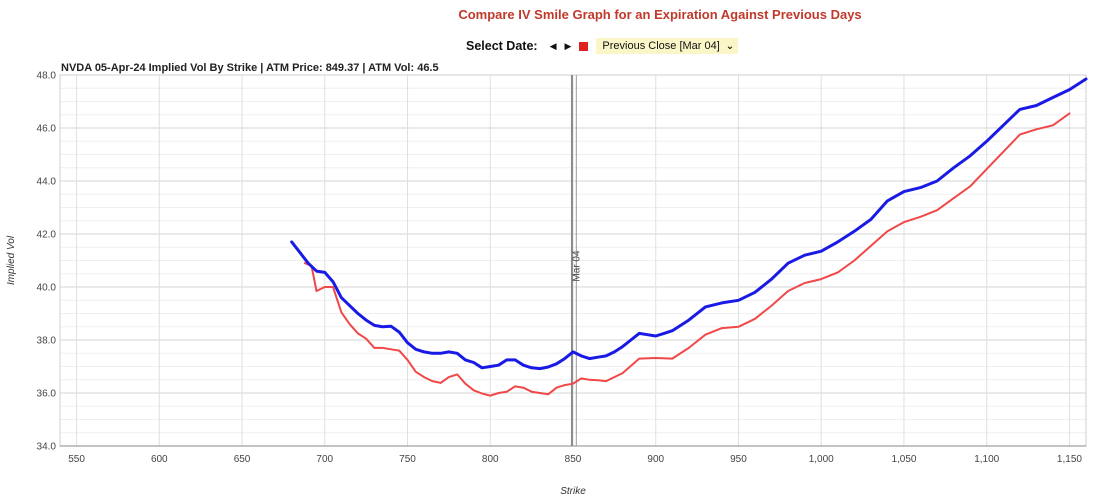  What do you see at coordinates (986, 459) in the screenshot?
I see `x-tick-label: 1,100` at bounding box center [986, 459].